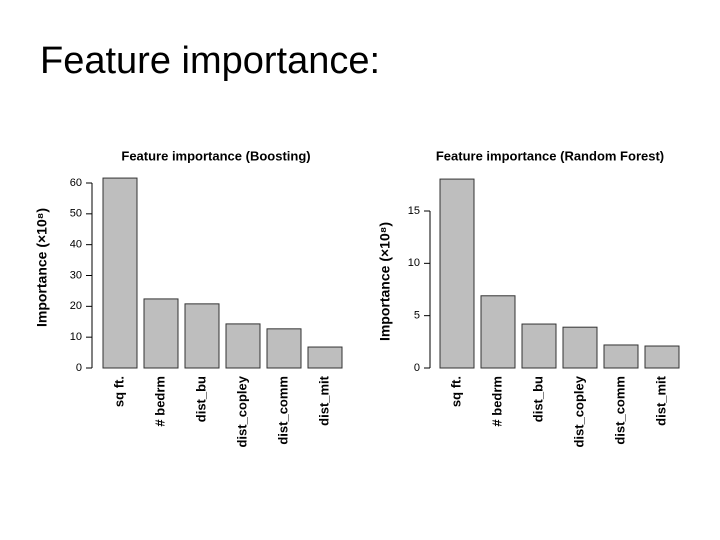 This screenshot has height=540, width=720. Describe the element at coordinates (550, 155) in the screenshot. I see `chart-title: Feature importance (Random Forest)` at that location.